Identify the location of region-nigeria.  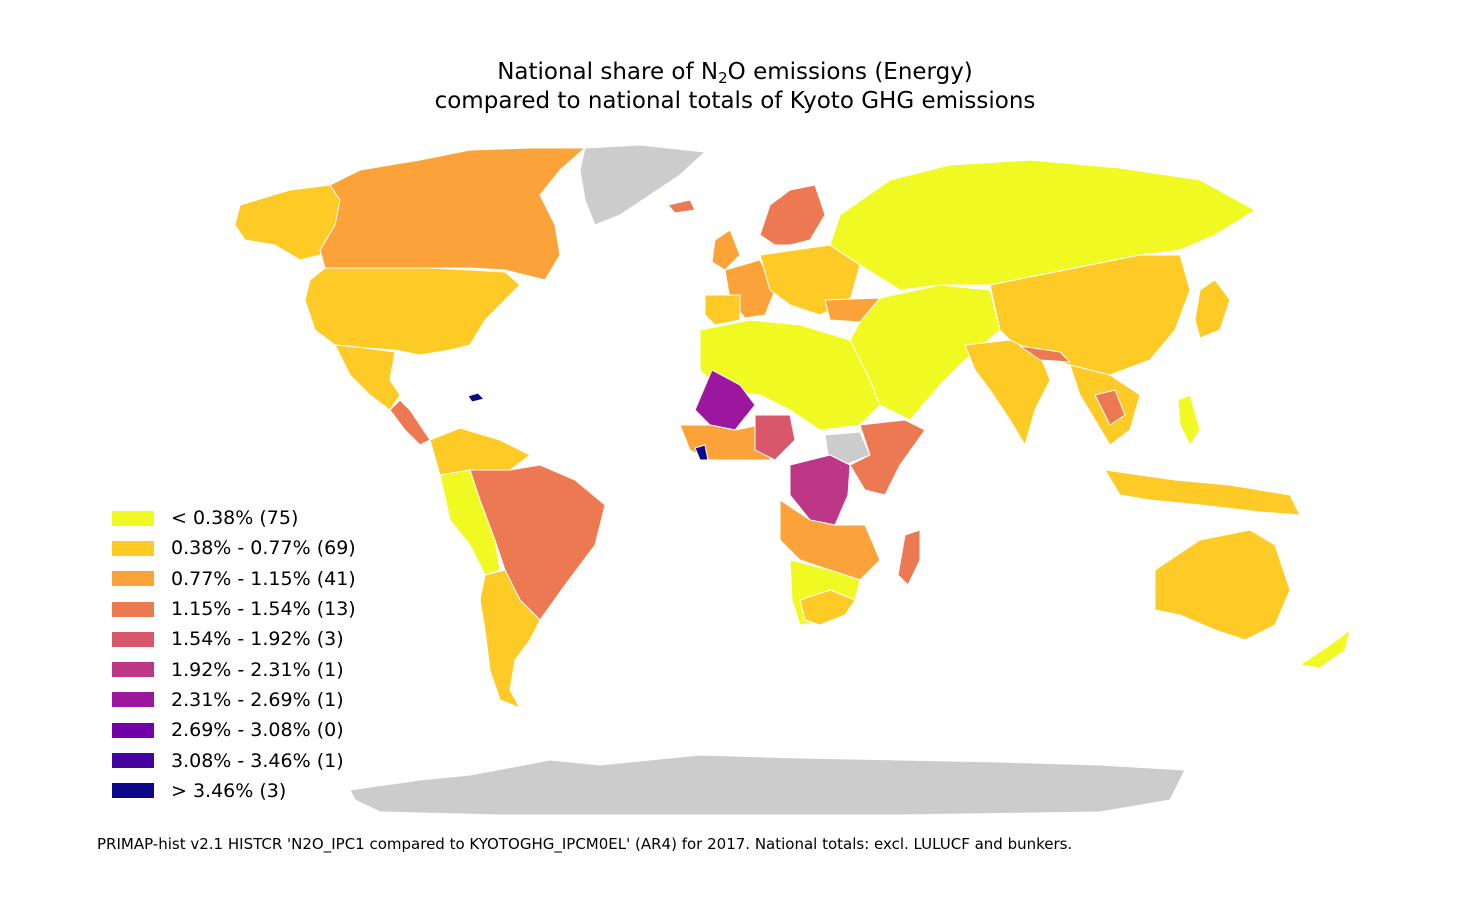
(775, 437).